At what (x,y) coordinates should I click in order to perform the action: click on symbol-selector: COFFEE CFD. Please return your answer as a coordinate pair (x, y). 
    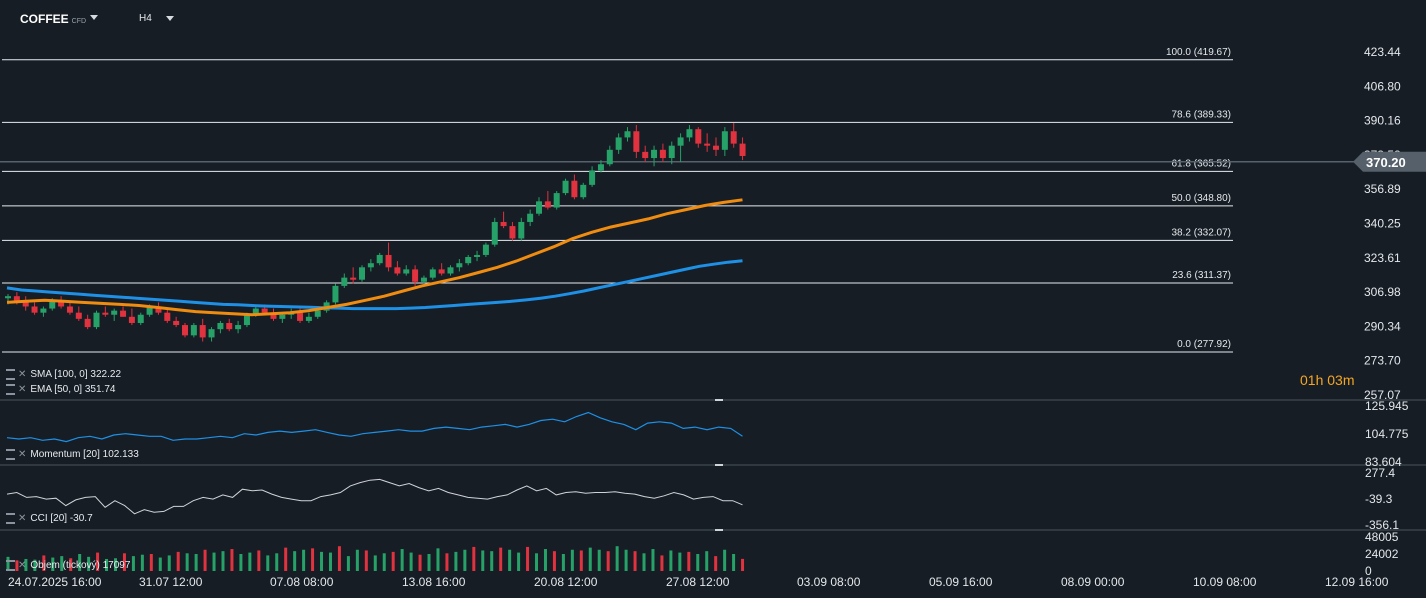
    Looking at the image, I should click on (53, 19).